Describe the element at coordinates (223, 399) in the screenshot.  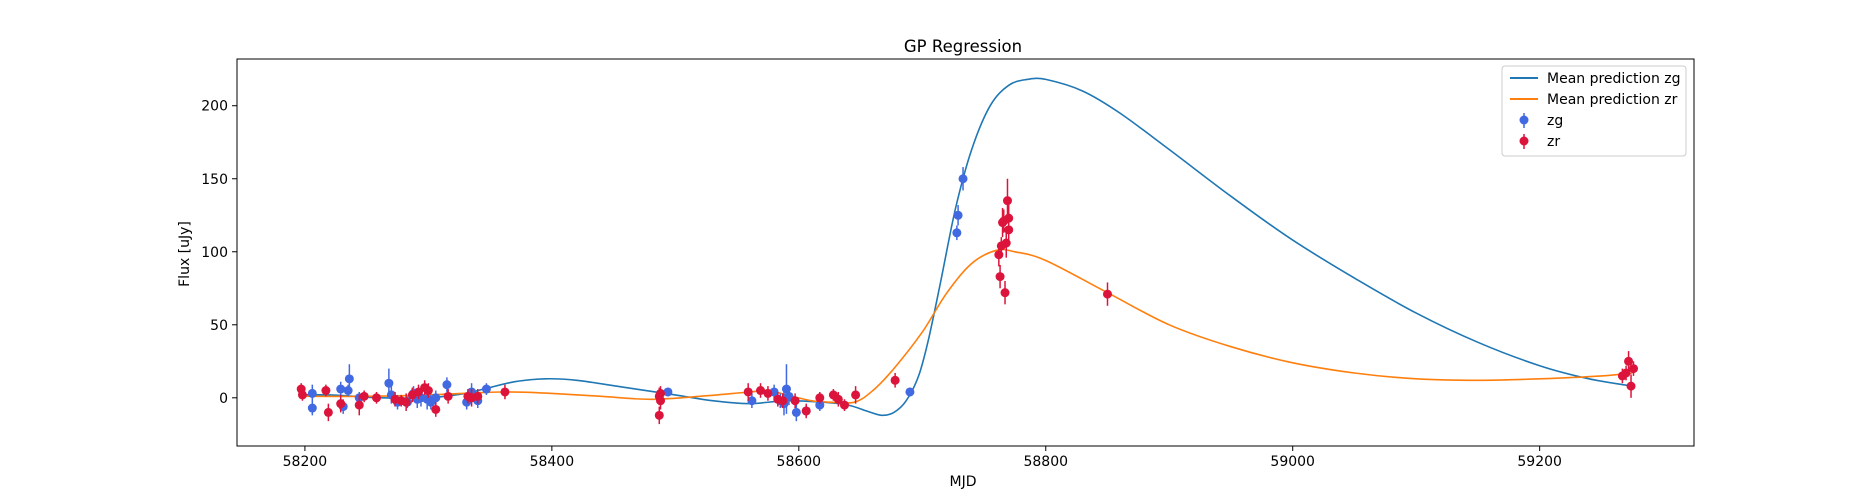
I see `y-tick-label: 0` at that location.